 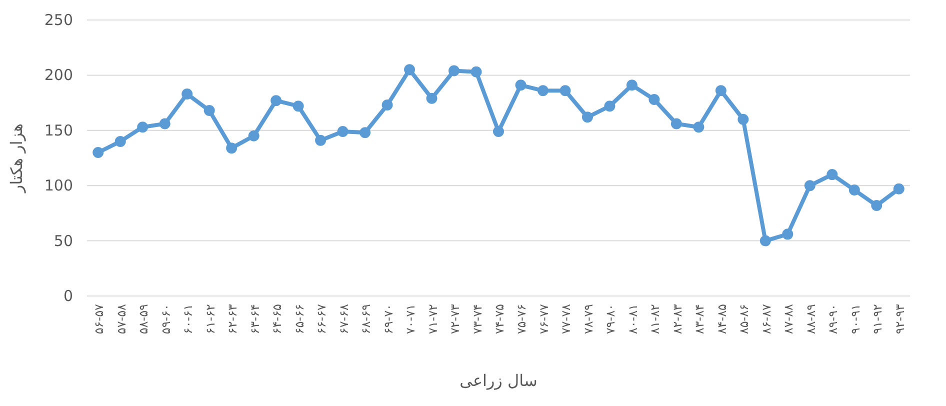 What do you see at coordinates (744, 319) in the screenshot?
I see `xtick: ۸۵-۸۶` at bounding box center [744, 319].